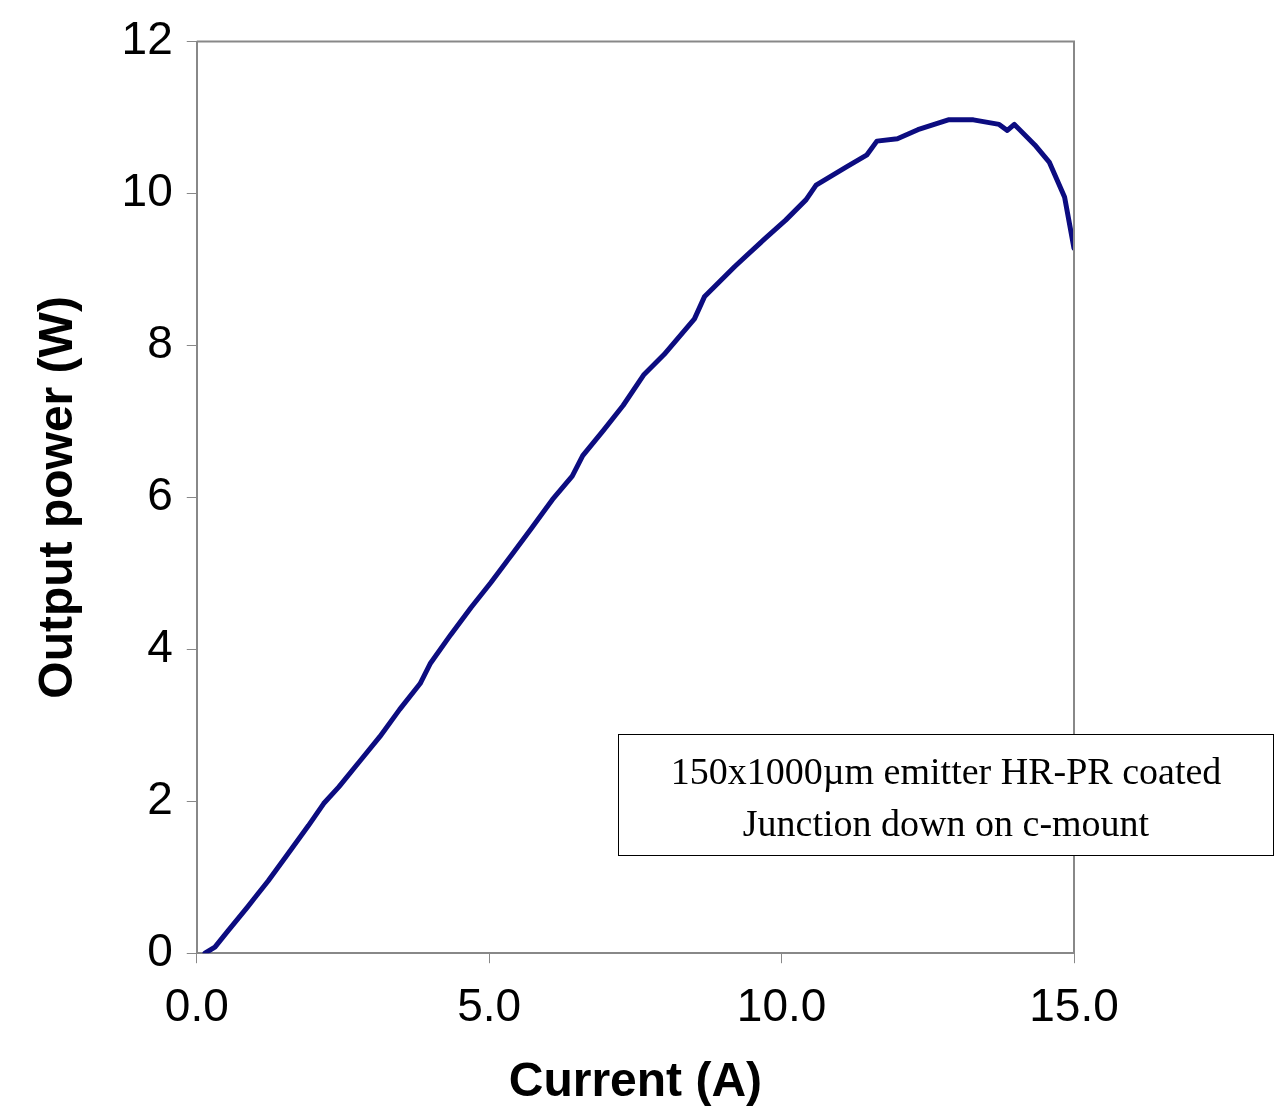 The image size is (1276, 1112). What do you see at coordinates (160, 797) in the screenshot?
I see `y-tick-label: 2` at bounding box center [160, 797].